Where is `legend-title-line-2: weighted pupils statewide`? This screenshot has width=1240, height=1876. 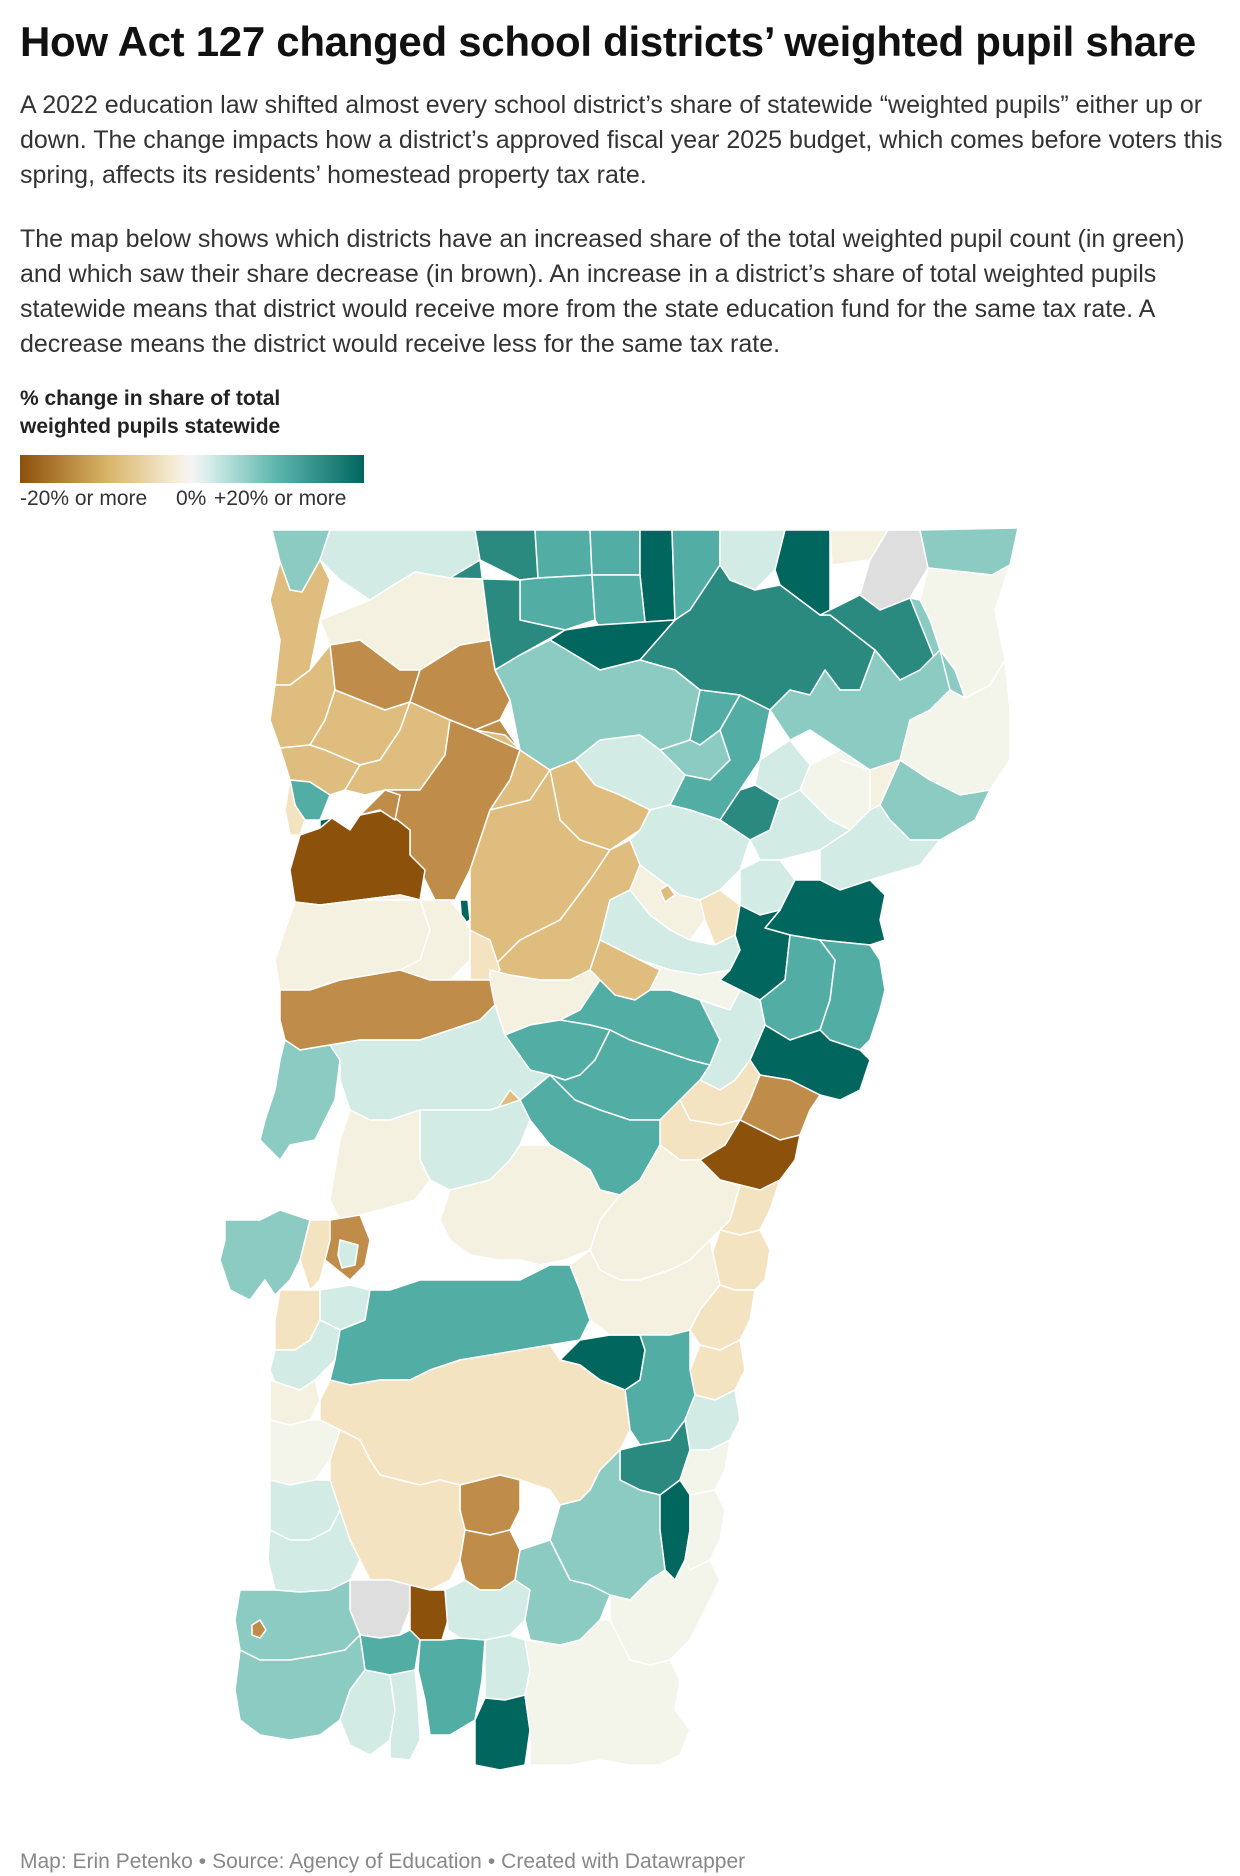
legend-title-line-2: weighted pupils statewide is located at coordinates (150, 426).